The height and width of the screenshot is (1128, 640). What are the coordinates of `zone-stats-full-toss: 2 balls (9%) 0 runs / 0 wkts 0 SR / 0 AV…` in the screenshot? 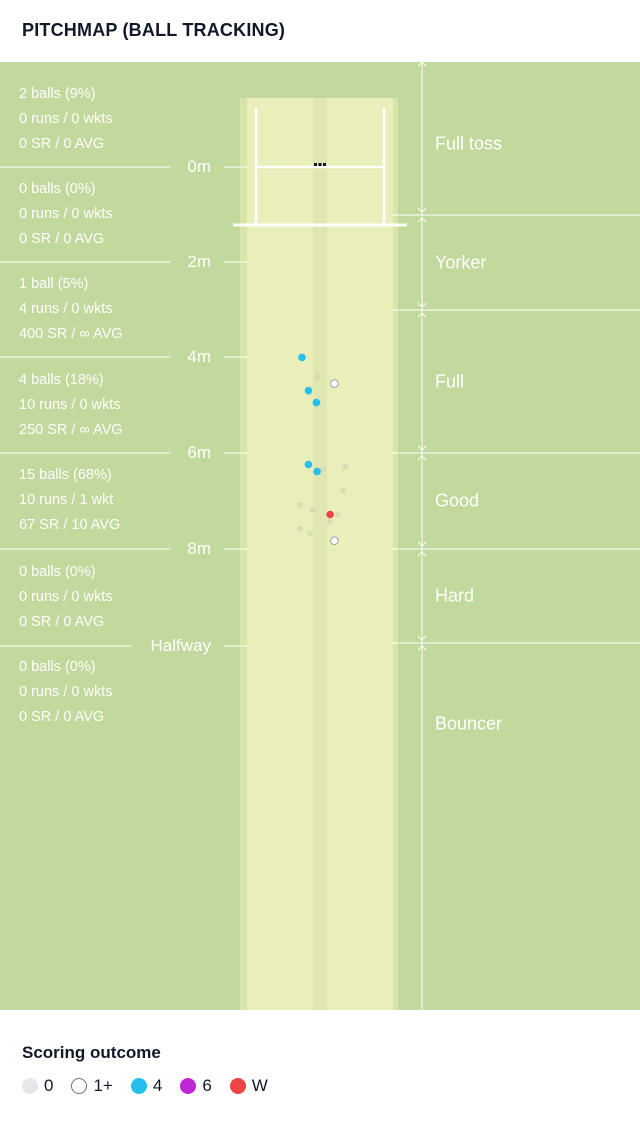 It's located at (65, 119).